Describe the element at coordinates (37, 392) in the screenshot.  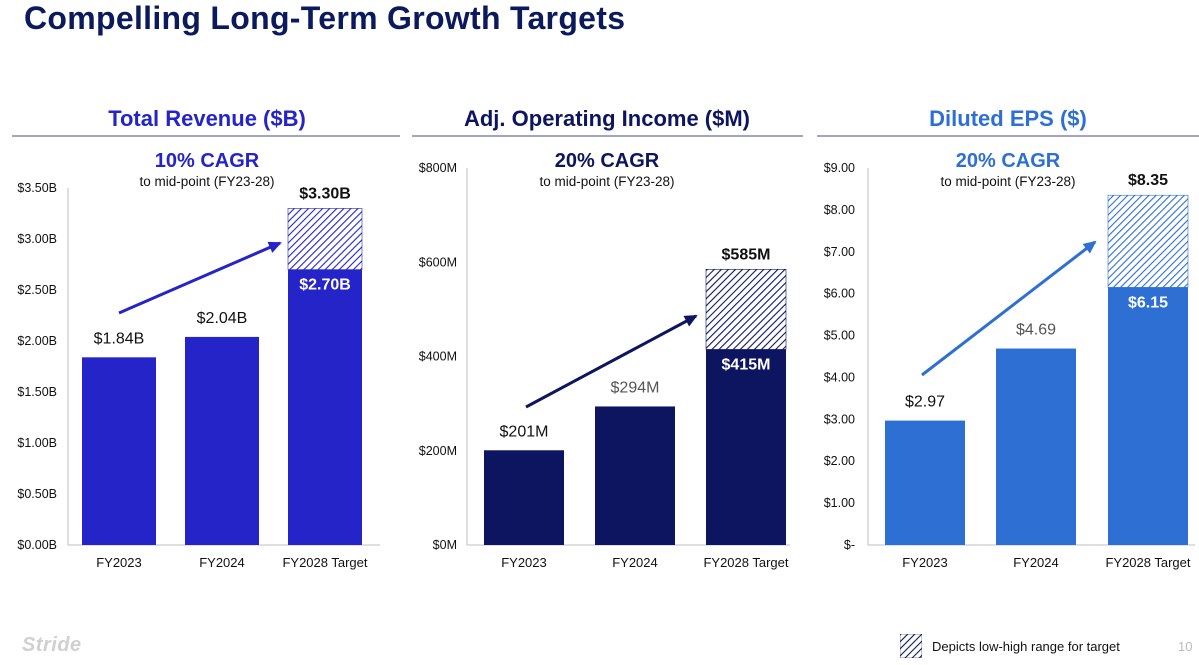
I see `y-tick-label: $1.50B` at that location.